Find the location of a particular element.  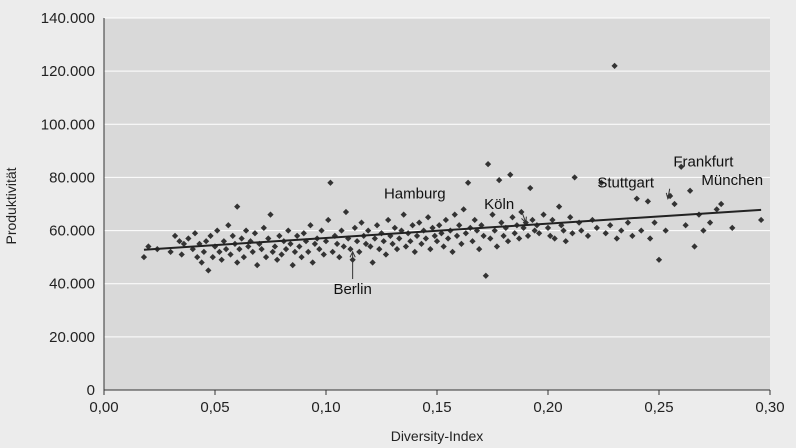

x-tick-label: 0,15 is located at coordinates (436, 407).